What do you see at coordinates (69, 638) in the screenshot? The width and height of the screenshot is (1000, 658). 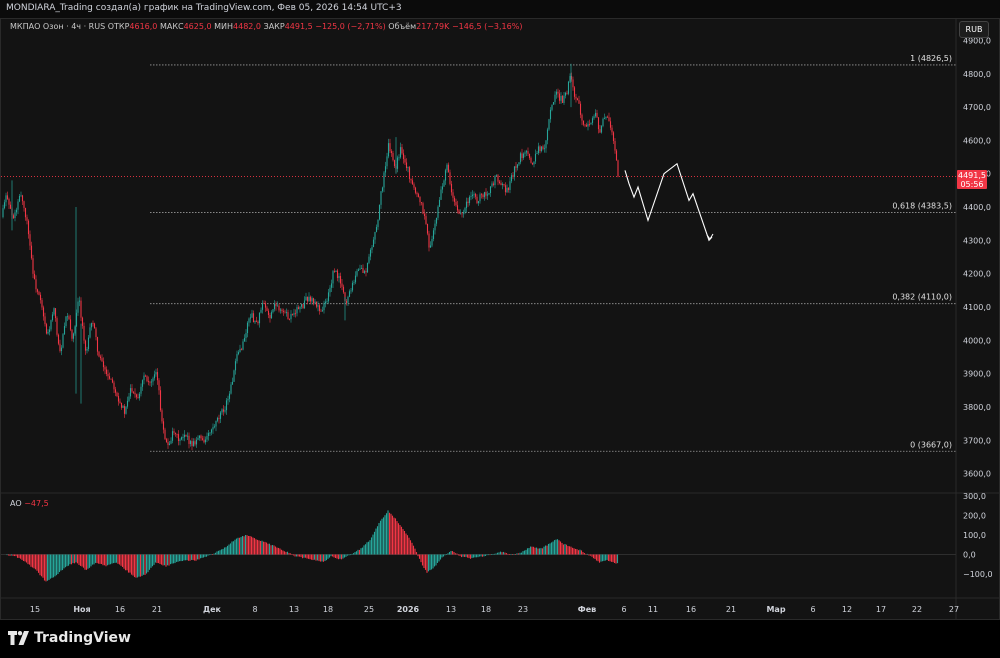 I see `tradingview-logo: TradingView` at bounding box center [69, 638].